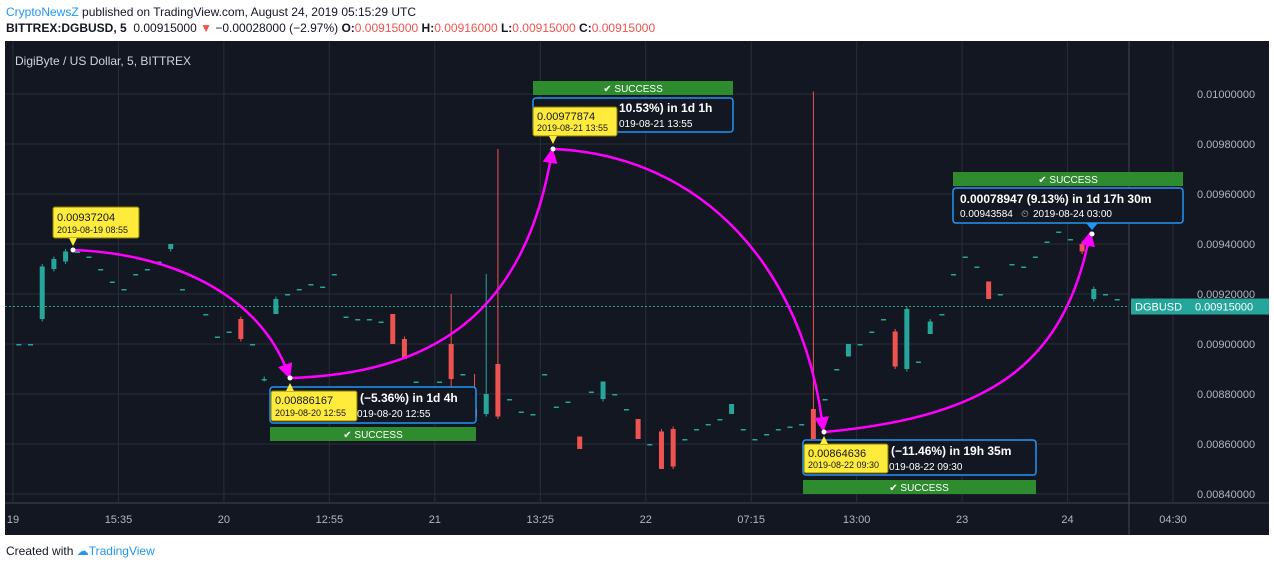 The height and width of the screenshot is (569, 1274). Describe the element at coordinates (962, 520) in the screenshot. I see `x-tick-label: 23` at that location.